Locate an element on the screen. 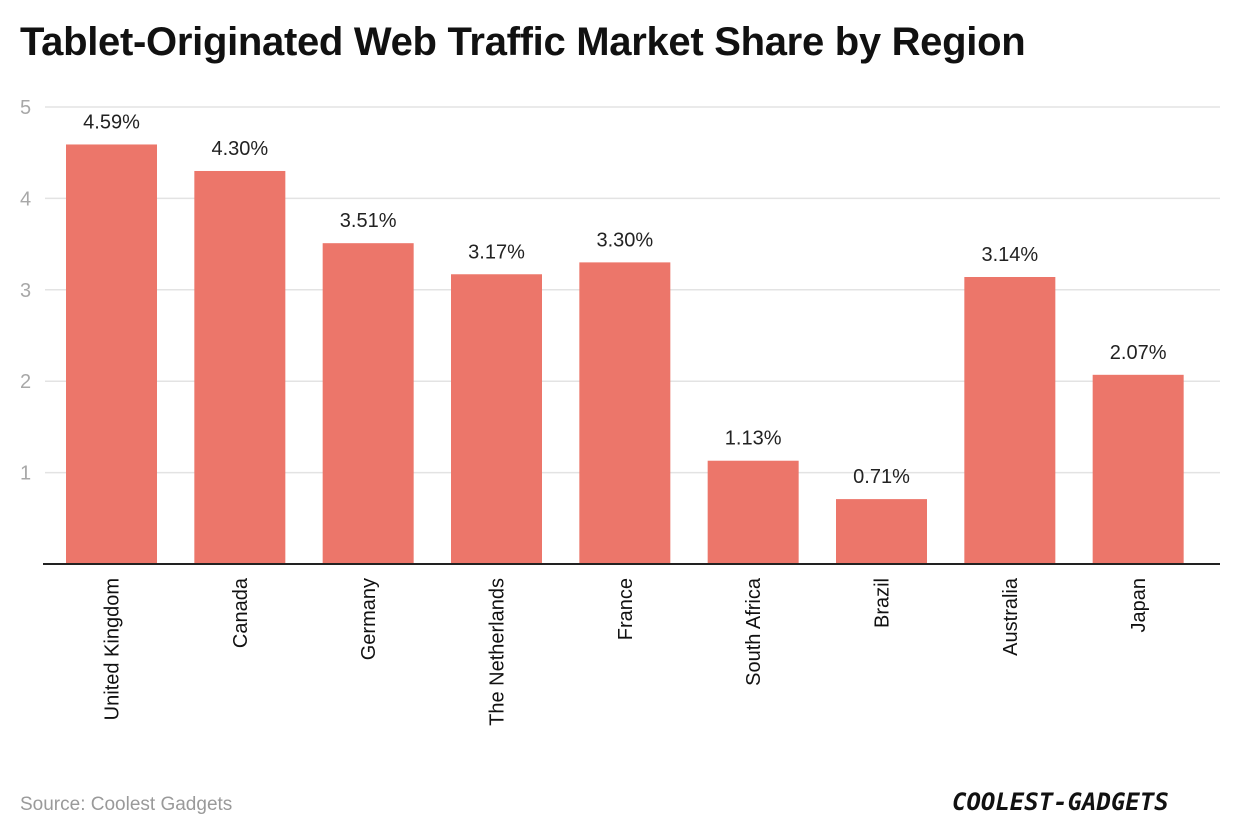  y-tick-label: 2 is located at coordinates (25, 382).